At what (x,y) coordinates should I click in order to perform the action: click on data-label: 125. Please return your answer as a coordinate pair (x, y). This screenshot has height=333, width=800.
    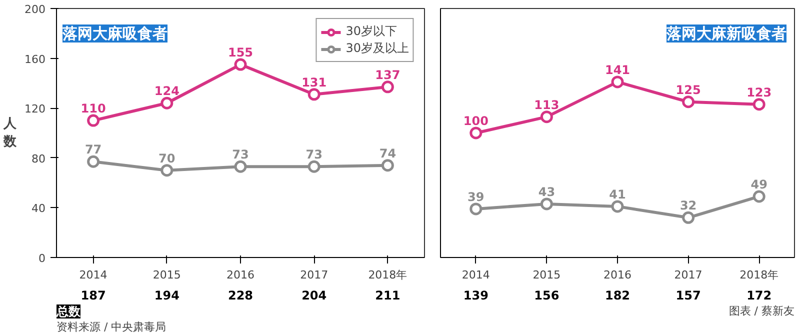
    Looking at the image, I should click on (688, 89).